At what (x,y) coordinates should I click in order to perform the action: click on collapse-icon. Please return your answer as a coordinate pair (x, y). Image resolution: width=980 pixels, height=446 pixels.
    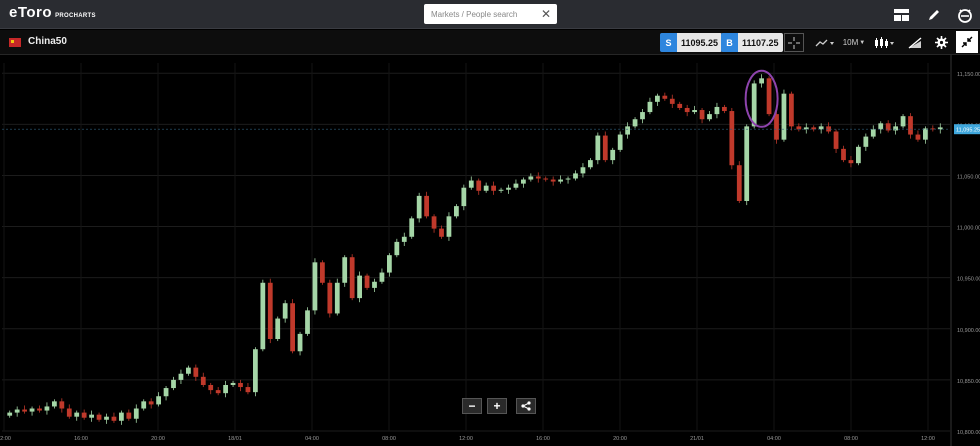
    Looking at the image, I should click on (967, 42).